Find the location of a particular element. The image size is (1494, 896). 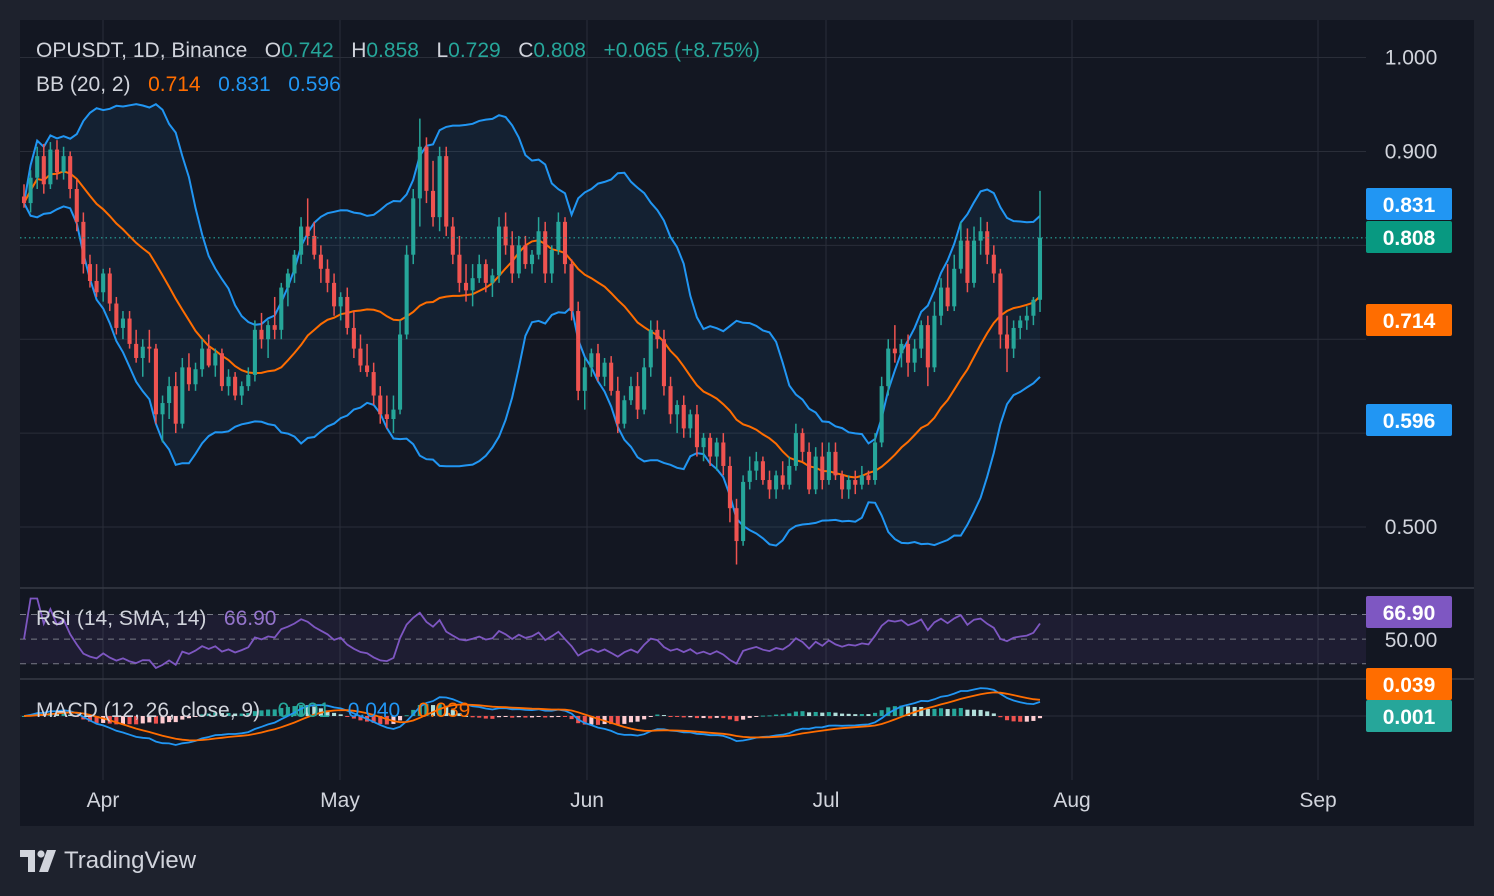

price-tick-label: 1.000 is located at coordinates (1411, 58).